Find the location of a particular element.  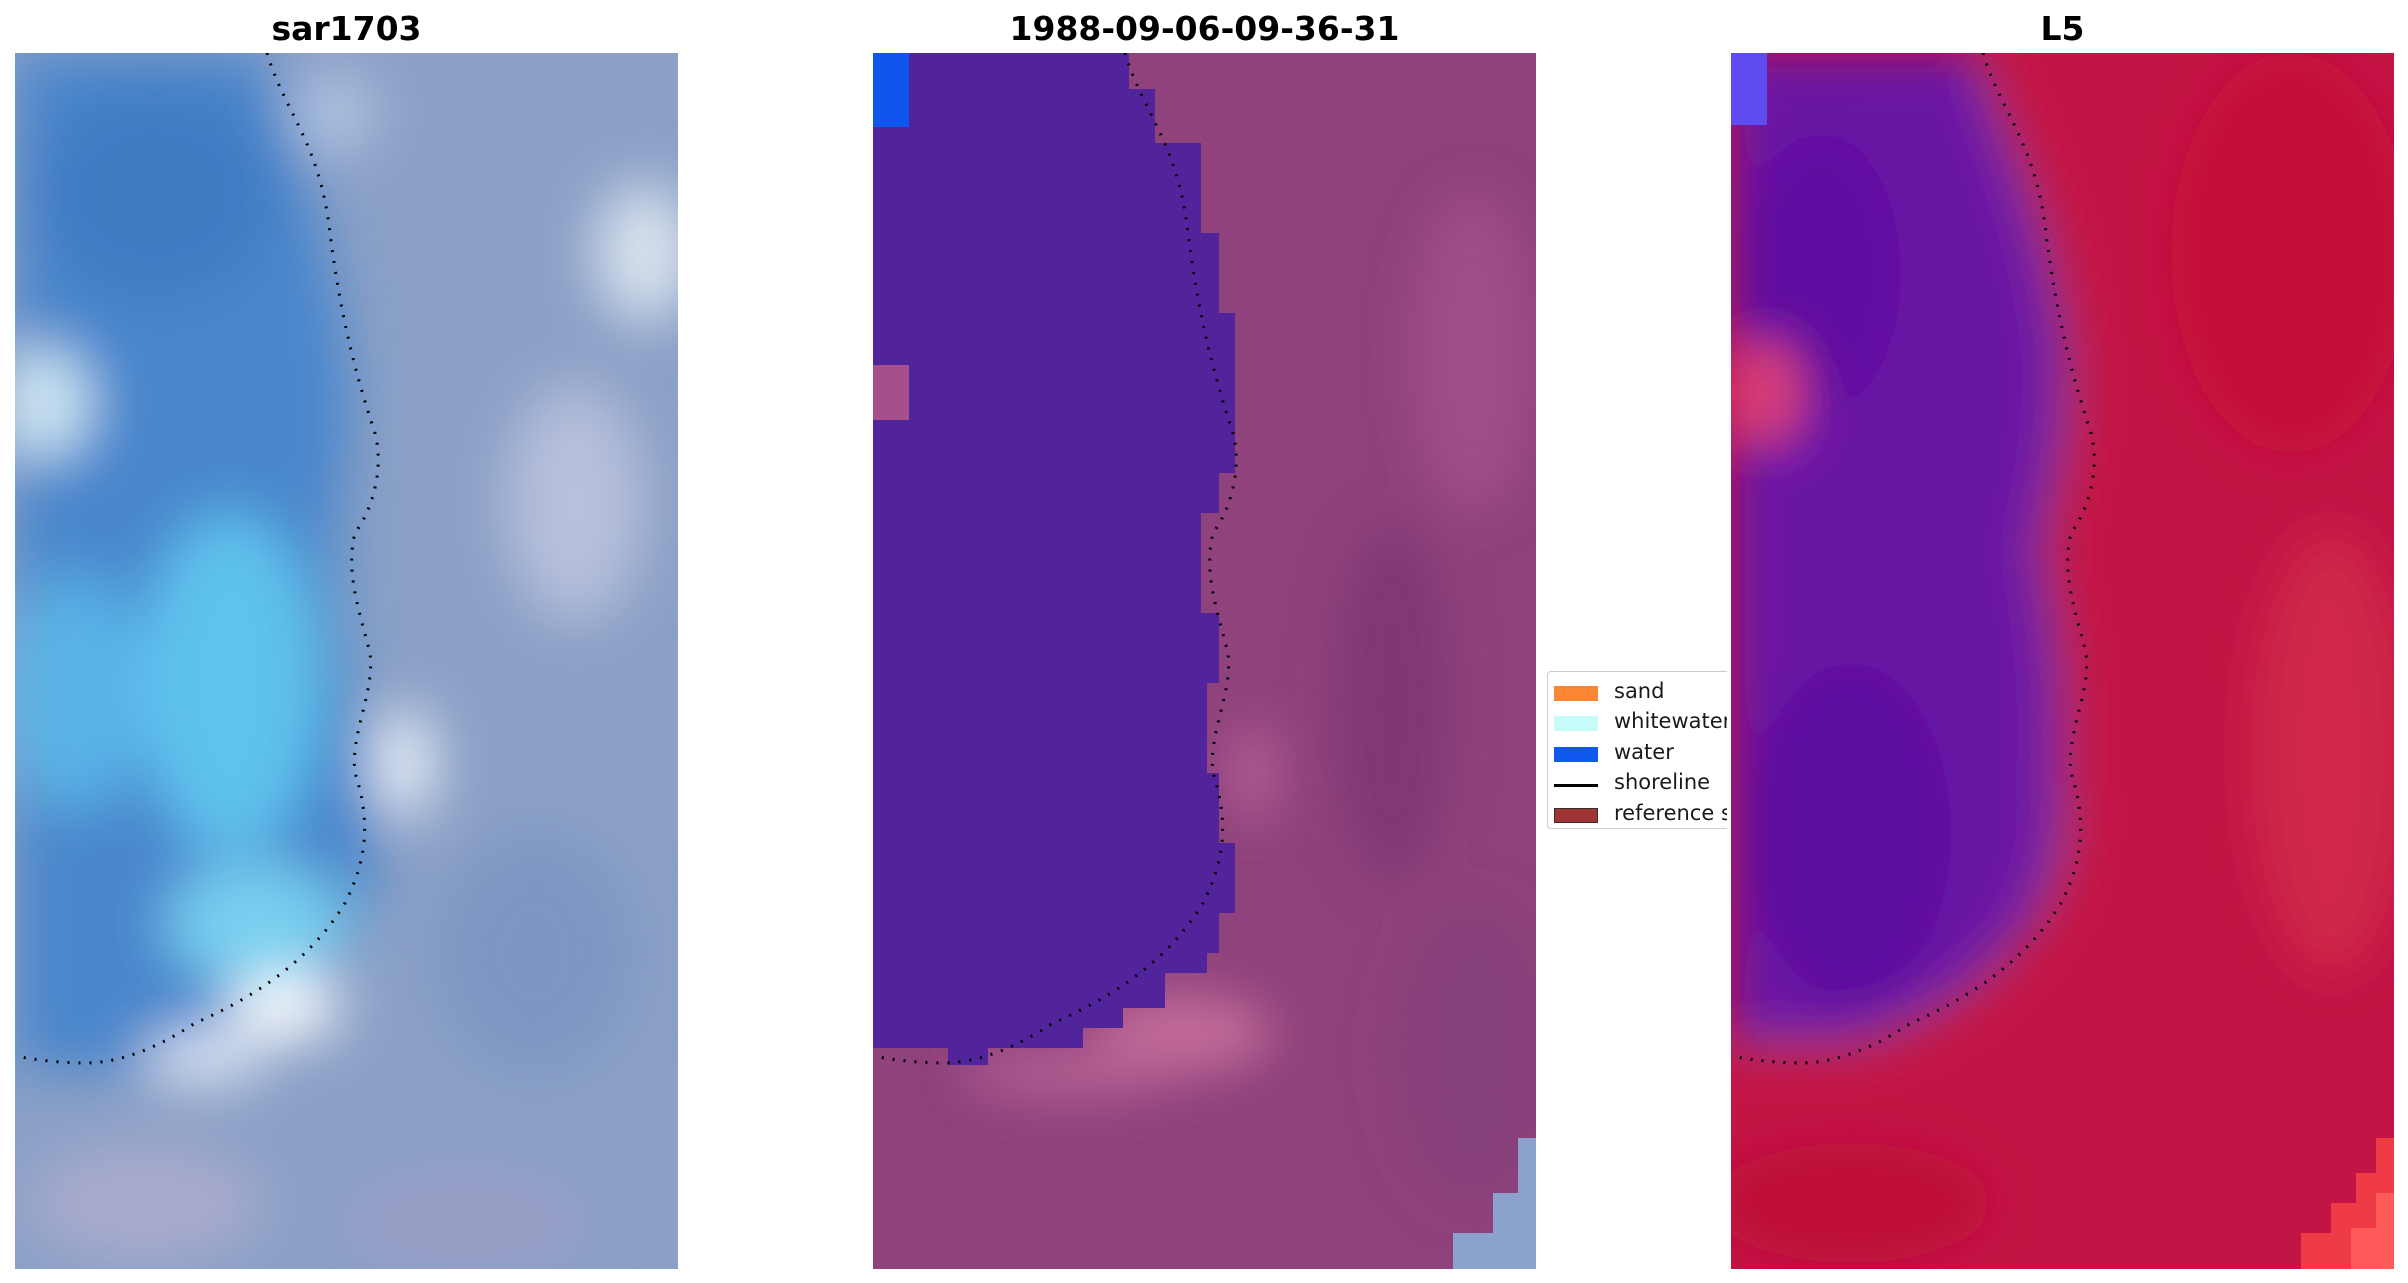

legend-item-shoreline: shoreline is located at coordinates (1637, 783).